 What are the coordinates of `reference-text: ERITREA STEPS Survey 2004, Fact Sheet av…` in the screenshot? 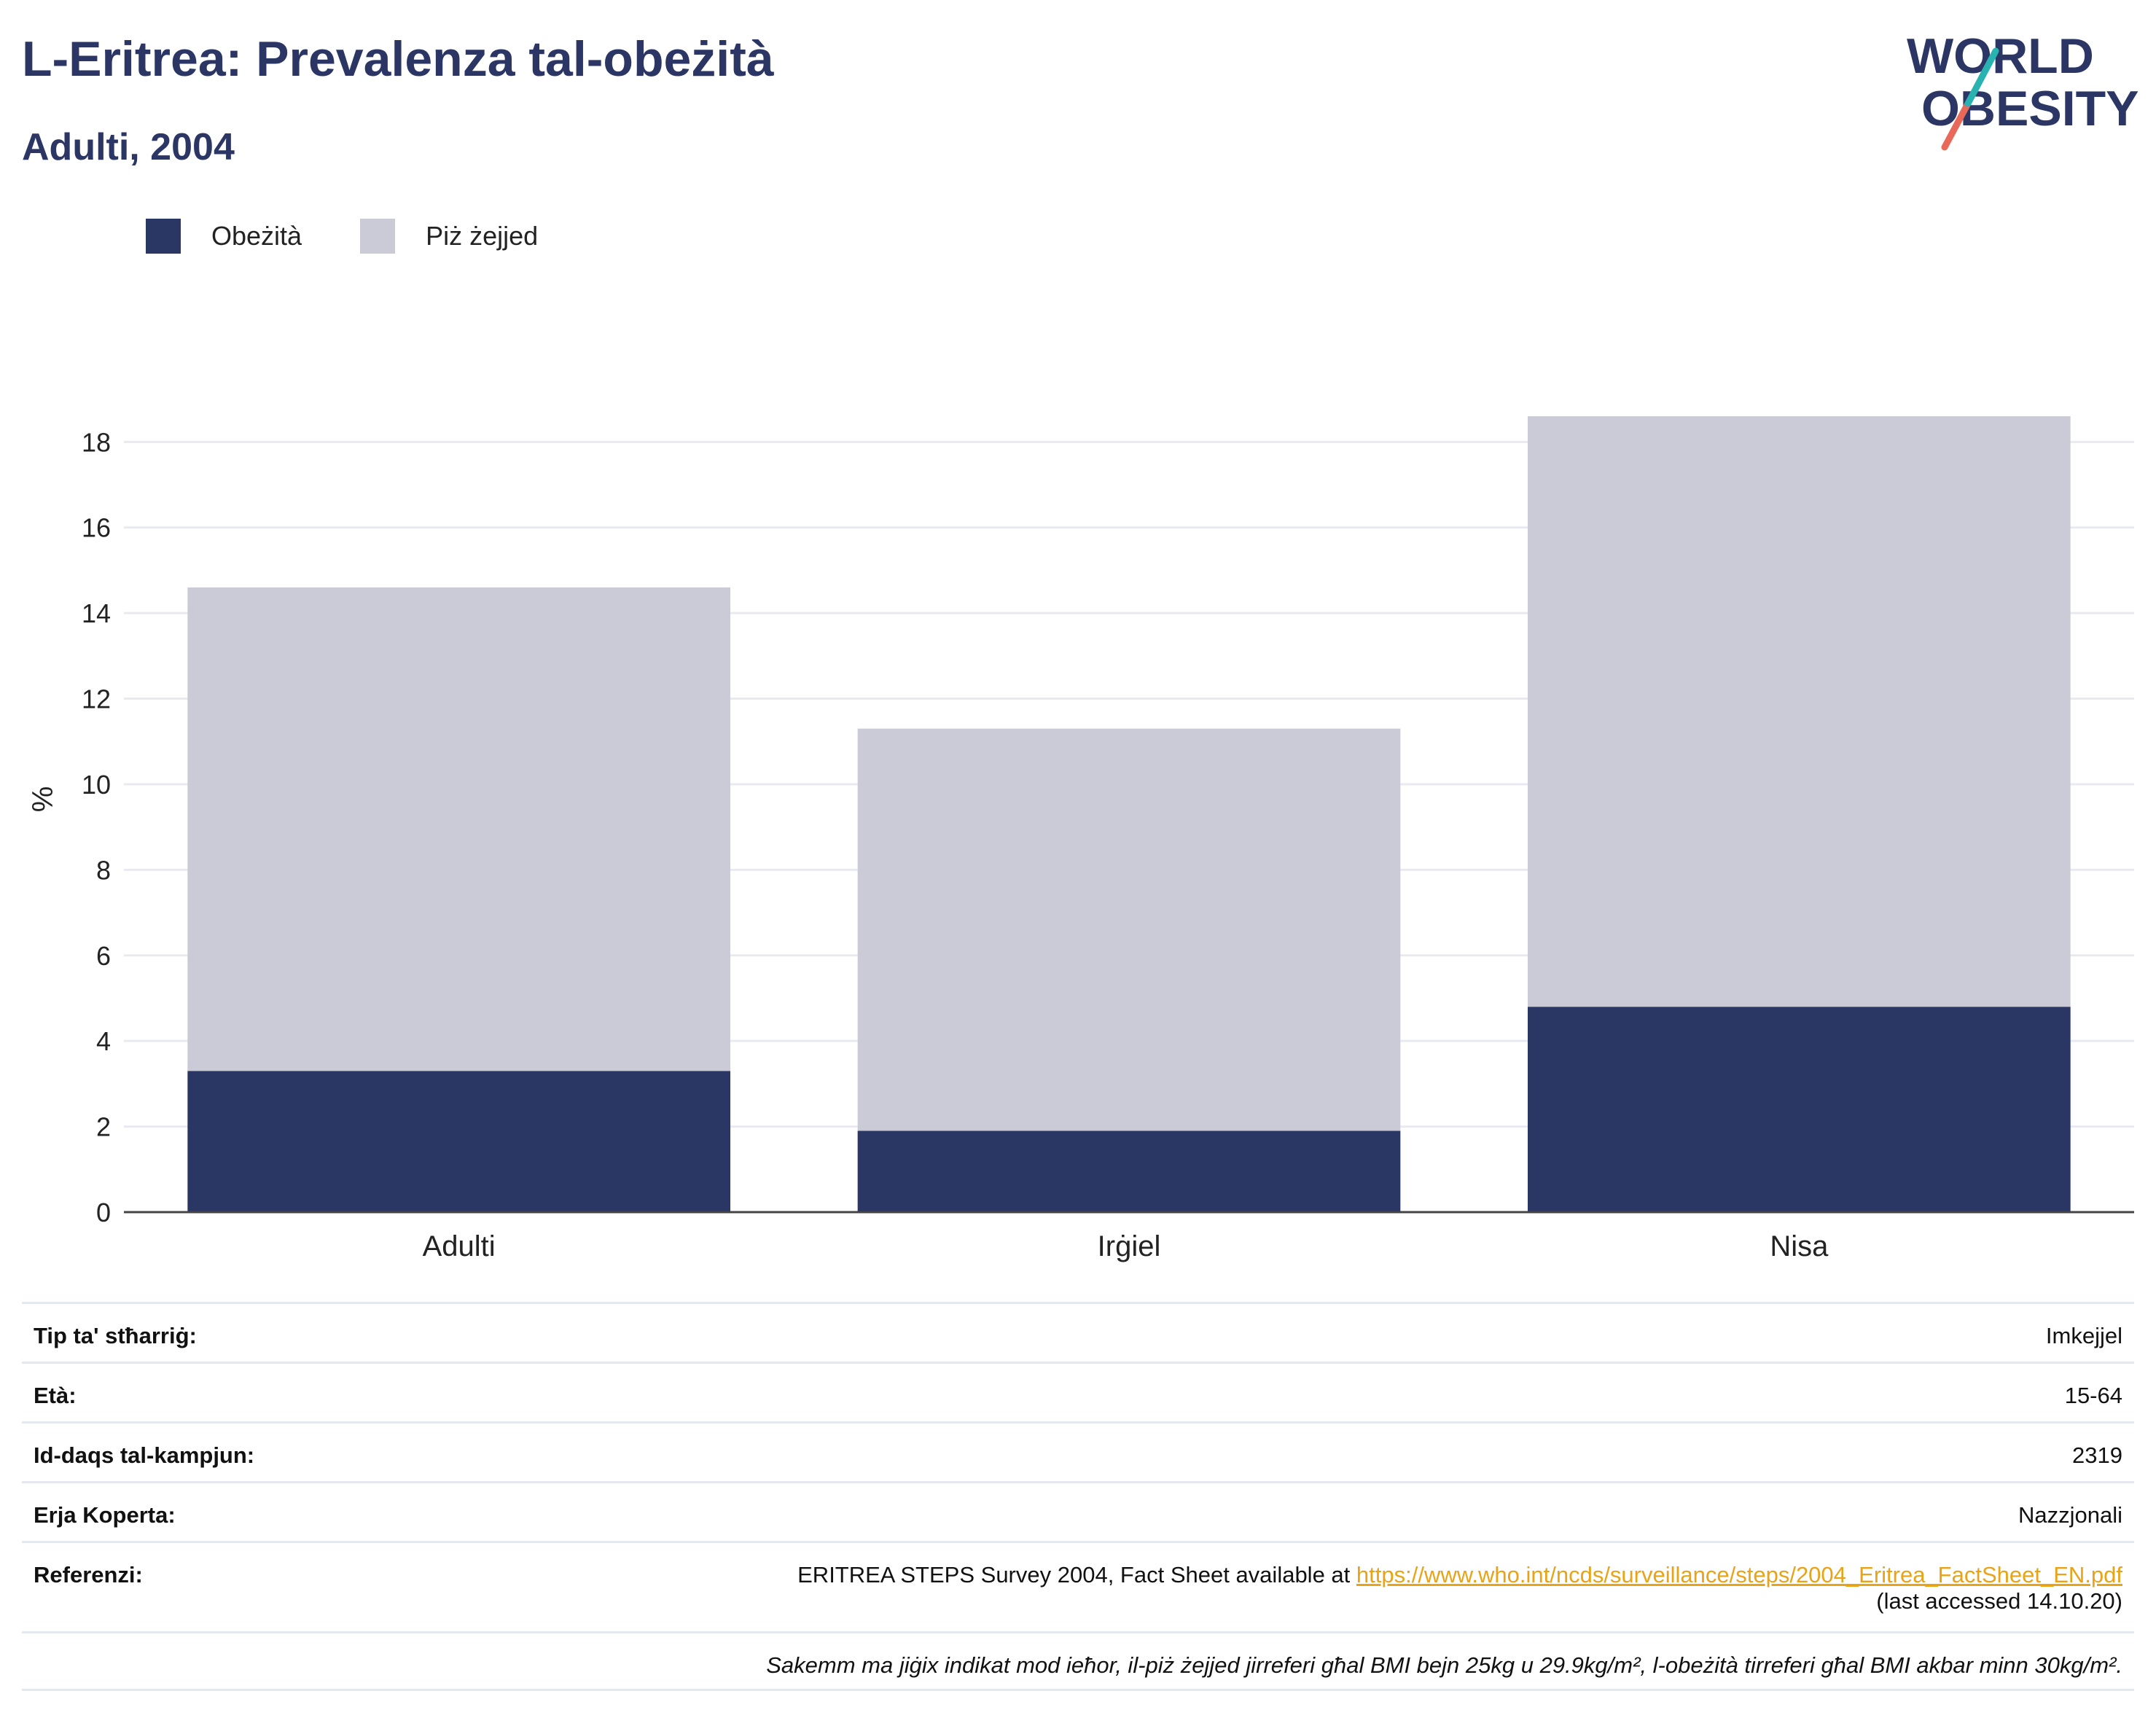 It's located at (1077, 1574).